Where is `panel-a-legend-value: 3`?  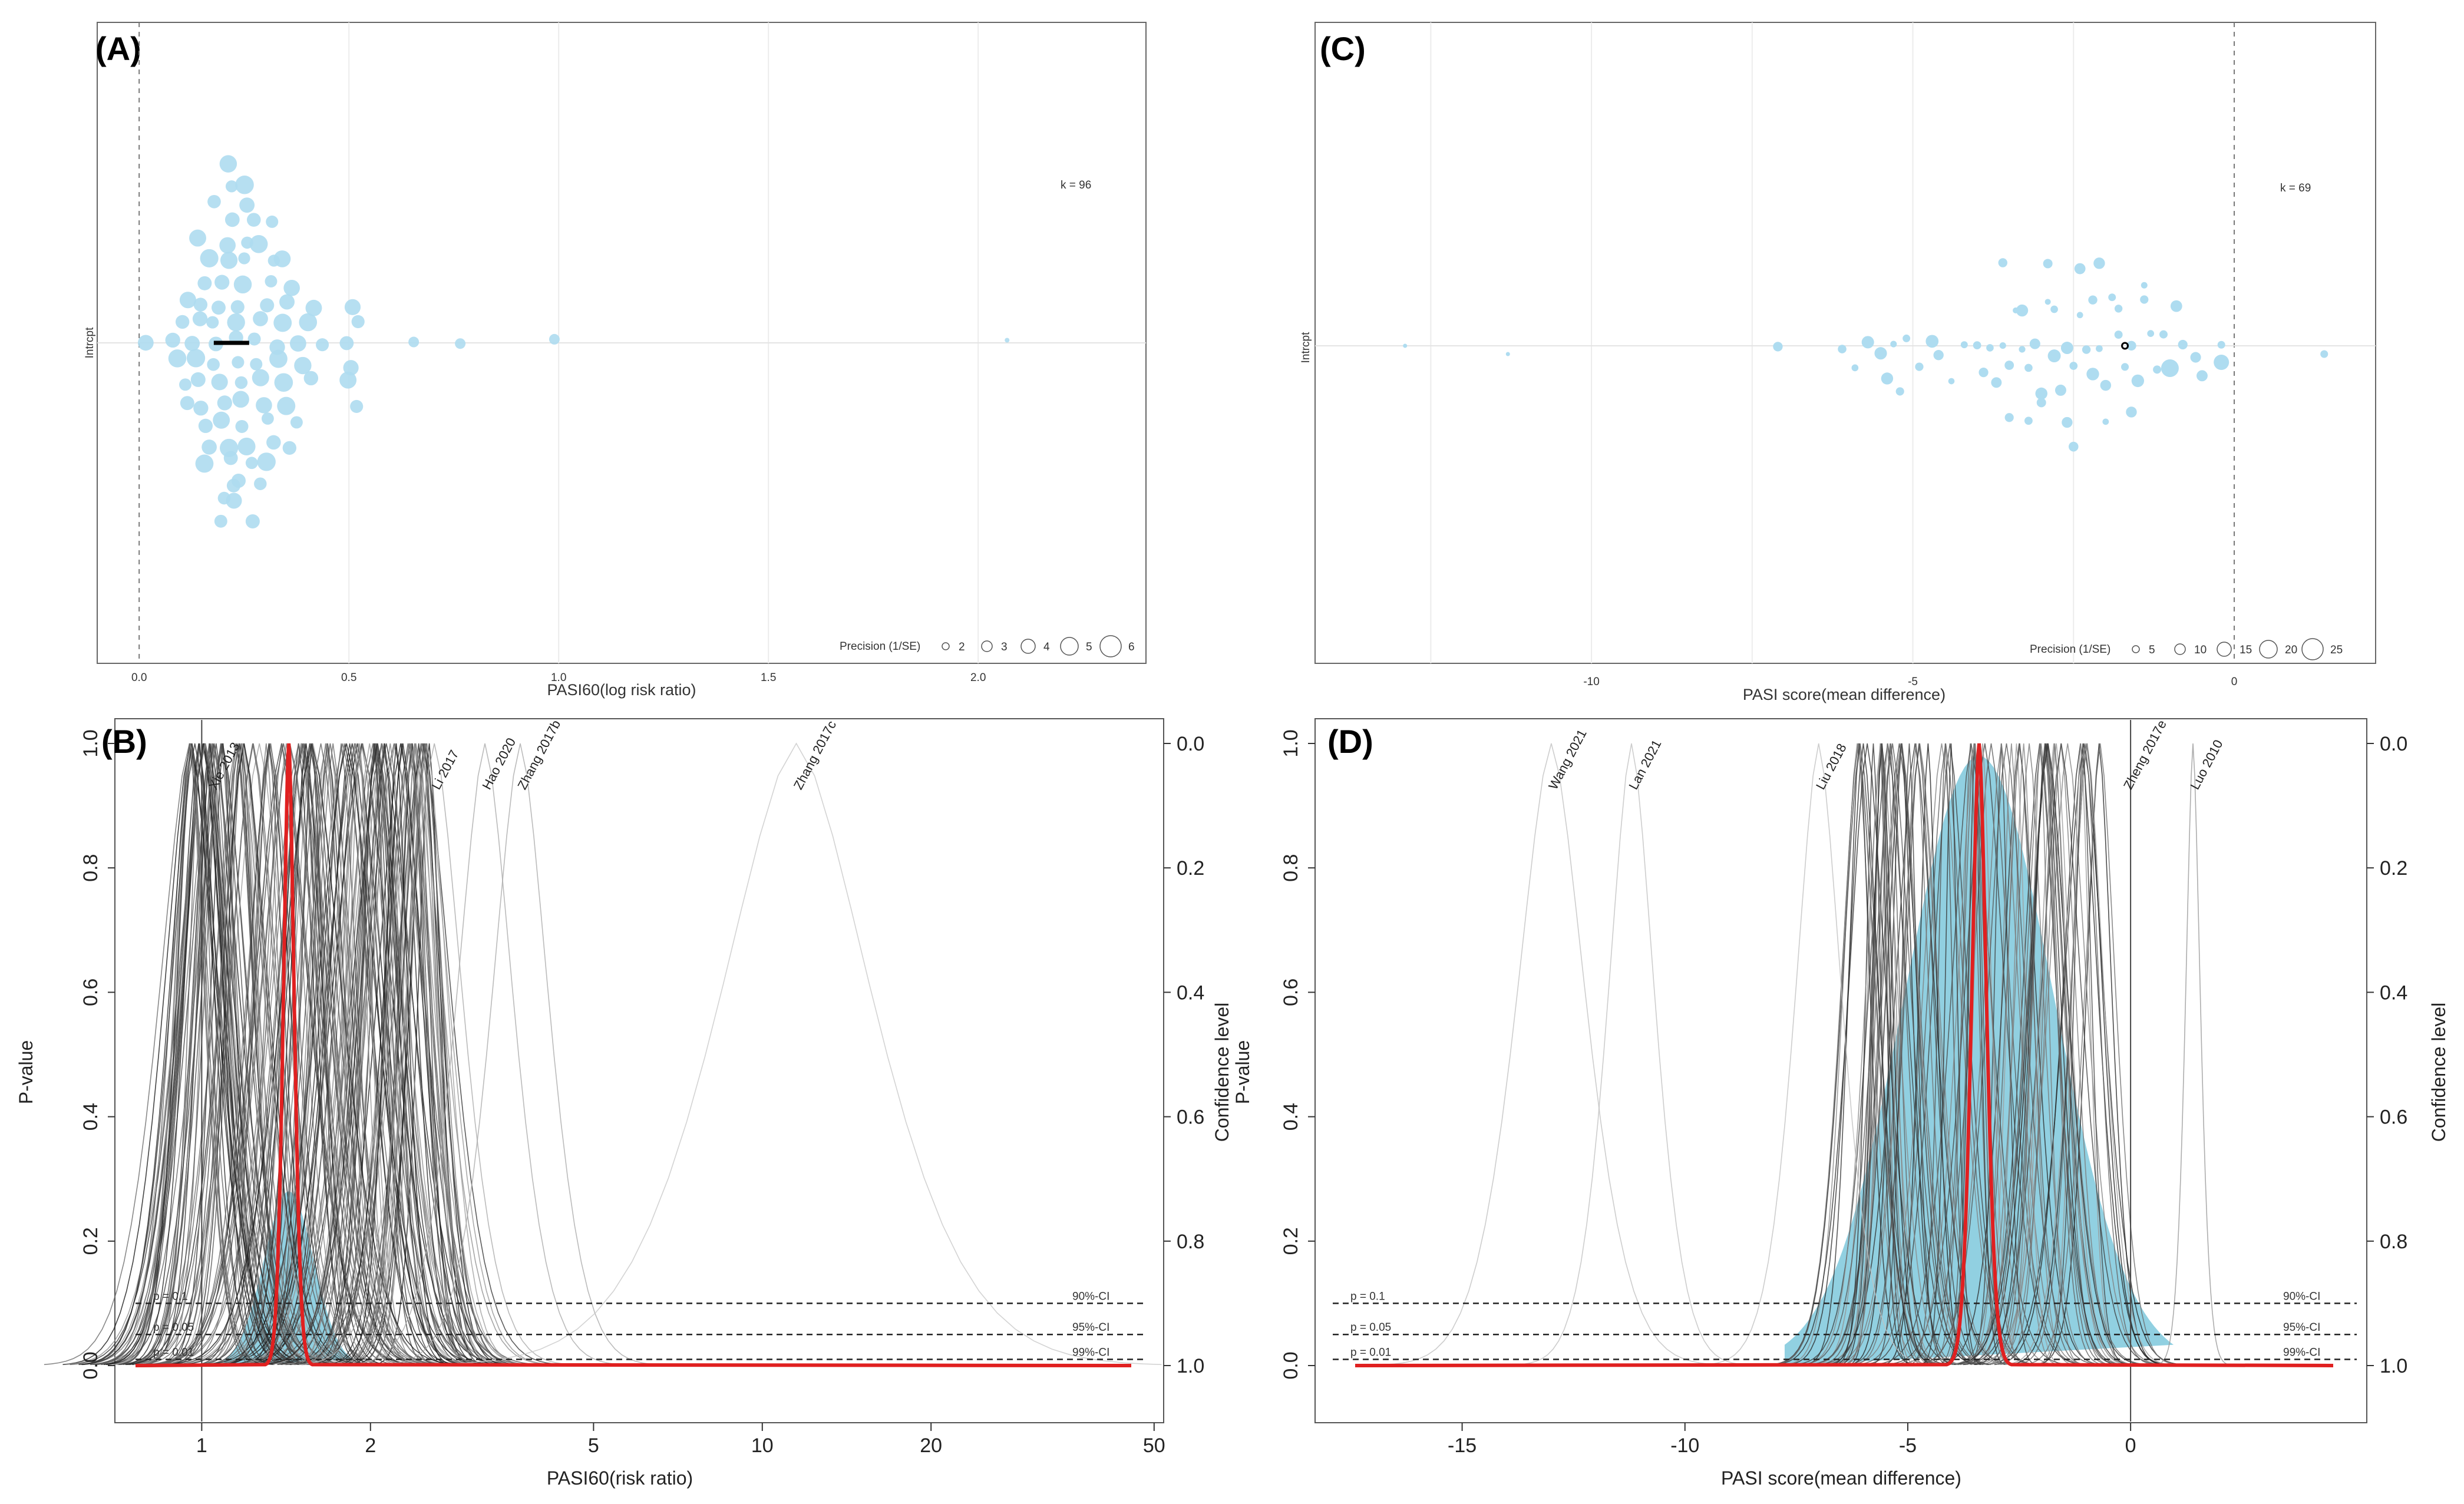
panel-a-legend-value: 3 is located at coordinates (1005, 647).